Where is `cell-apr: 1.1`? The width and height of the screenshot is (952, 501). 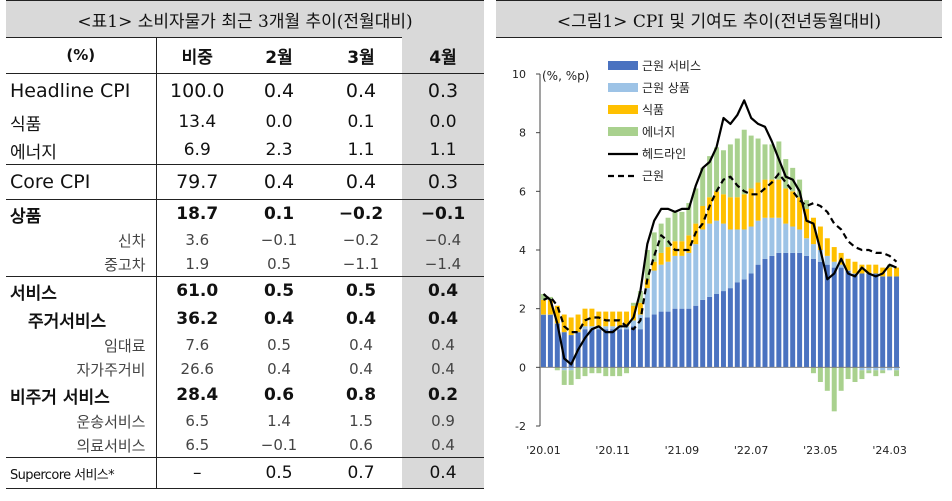 cell-apr: 1.1 is located at coordinates (443, 150).